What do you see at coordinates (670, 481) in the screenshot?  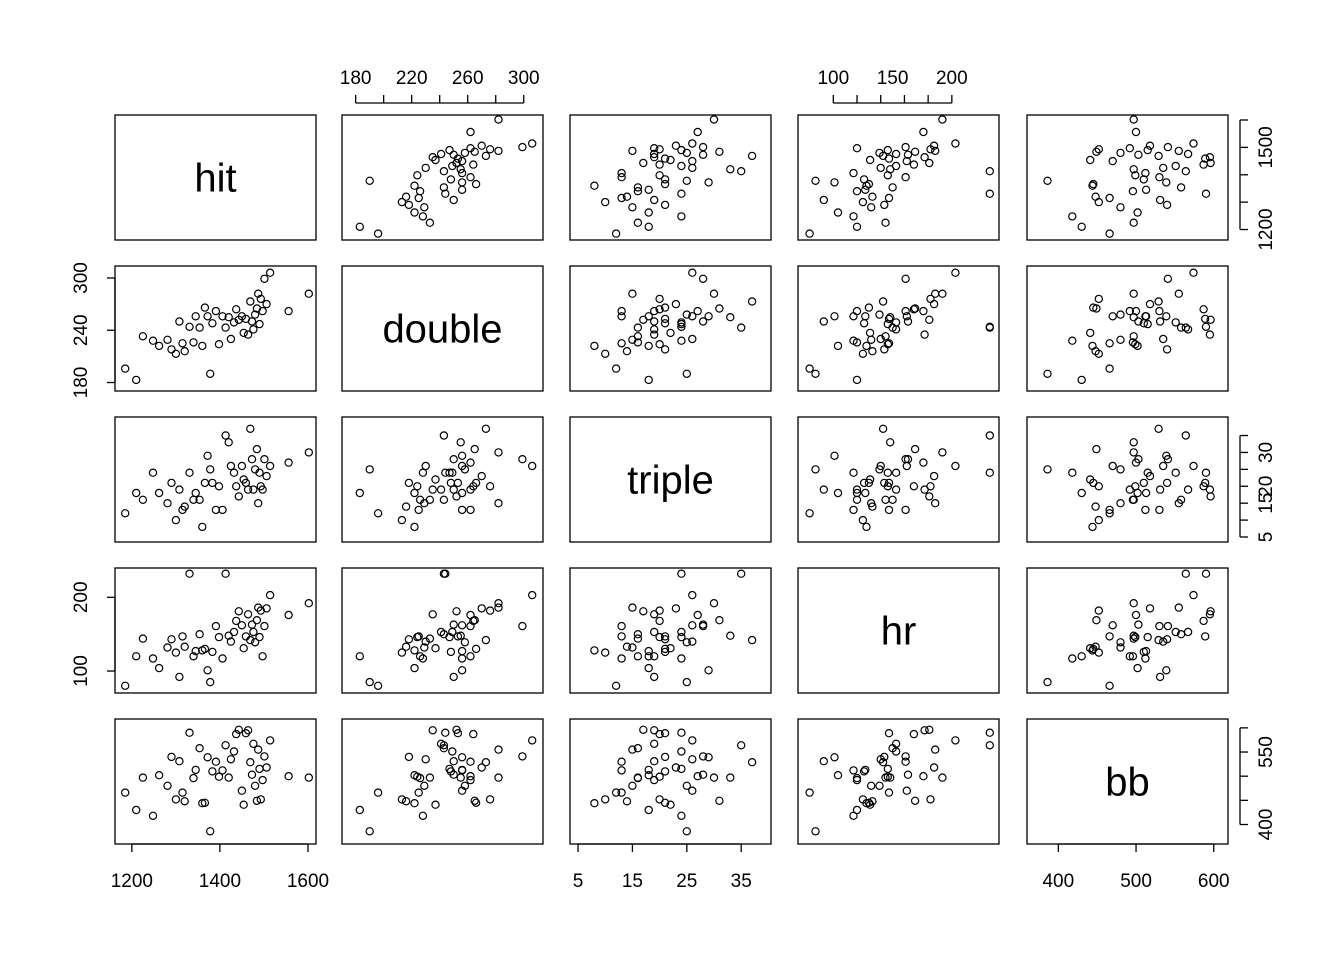 I see `variable-label-triple: triple` at bounding box center [670, 481].